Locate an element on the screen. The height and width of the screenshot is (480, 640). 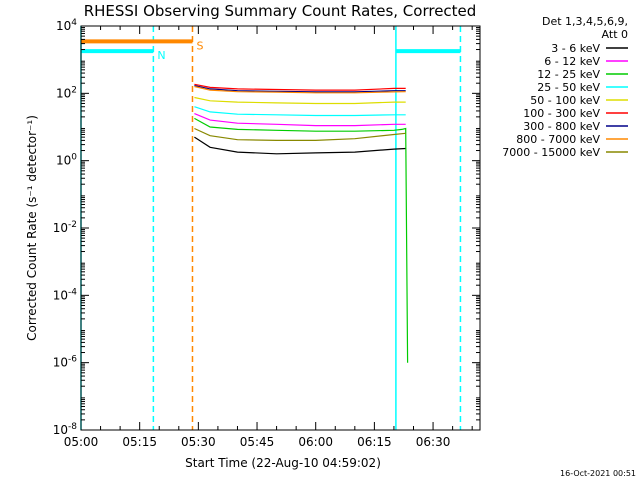
y-tick-label-6: 10-8 is located at coordinates (65, 429).